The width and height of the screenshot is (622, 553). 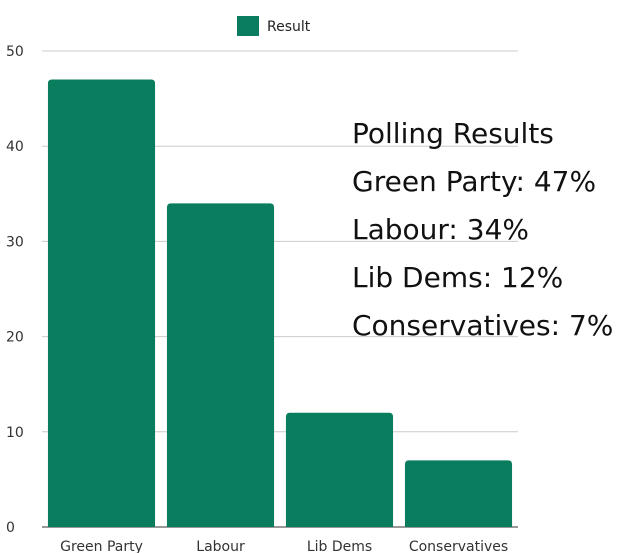 What do you see at coordinates (220, 546) in the screenshot?
I see `x-tick-label-labour: Labour` at bounding box center [220, 546].